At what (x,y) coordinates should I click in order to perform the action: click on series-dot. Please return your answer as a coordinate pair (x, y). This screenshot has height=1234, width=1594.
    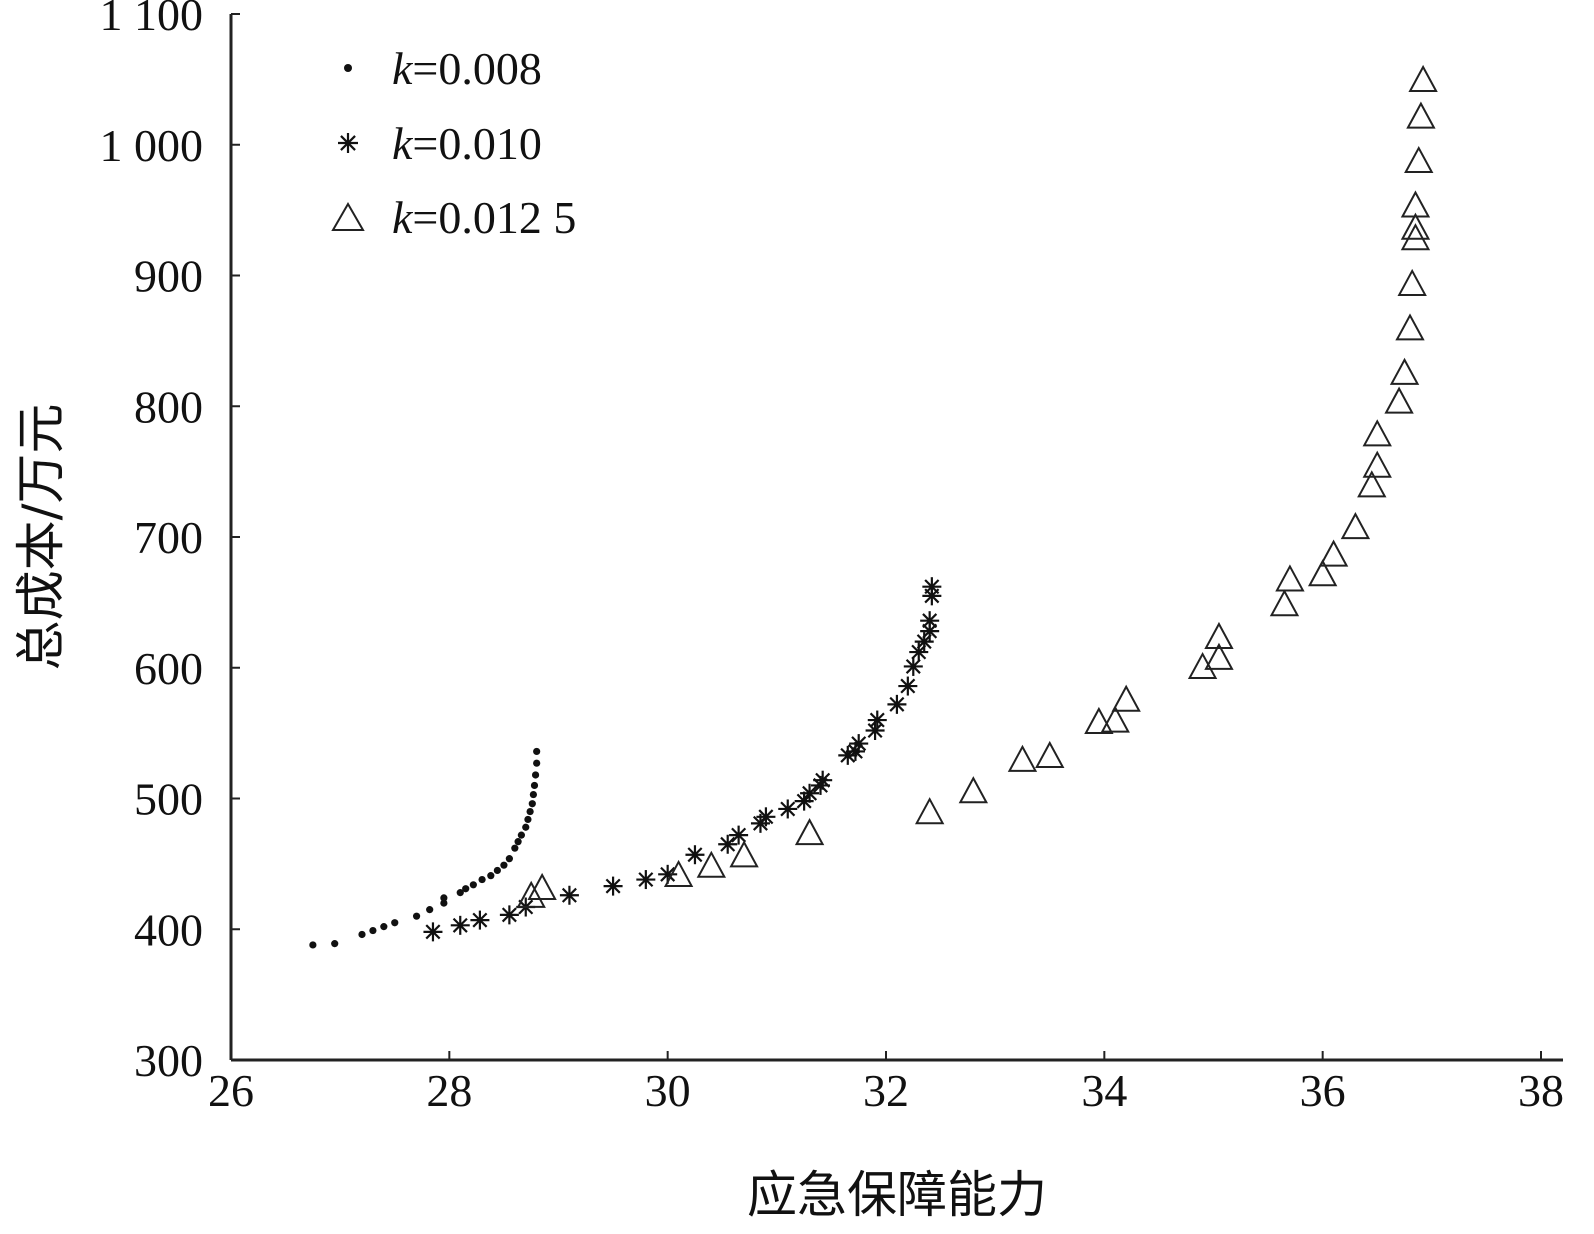
    Looking at the image, I should click on (425, 848).